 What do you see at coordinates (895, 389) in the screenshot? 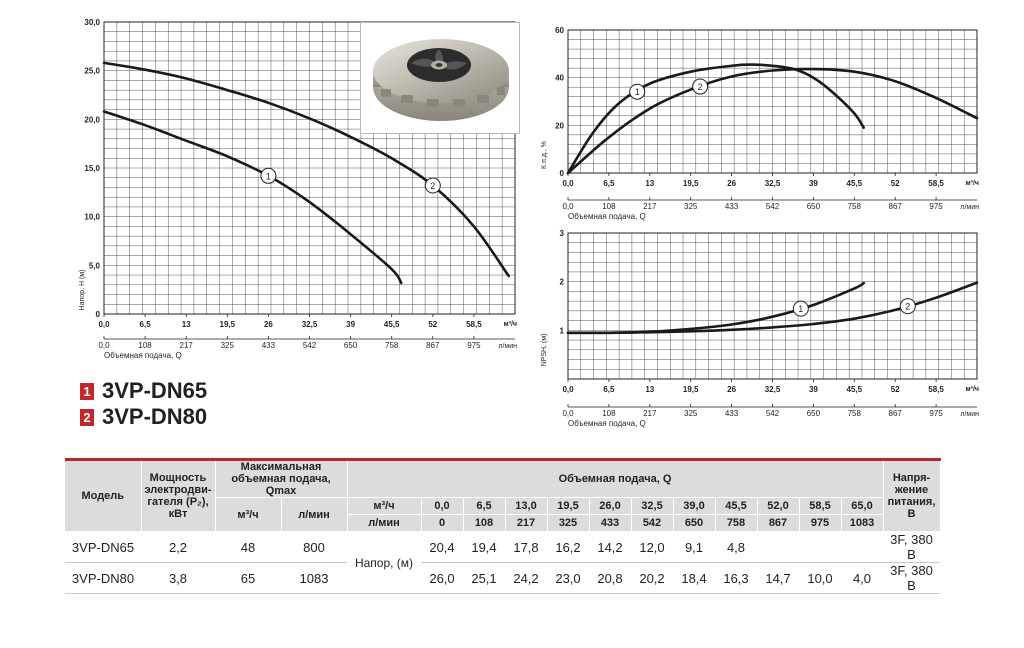
I see `x-tick-label: 52` at bounding box center [895, 389].